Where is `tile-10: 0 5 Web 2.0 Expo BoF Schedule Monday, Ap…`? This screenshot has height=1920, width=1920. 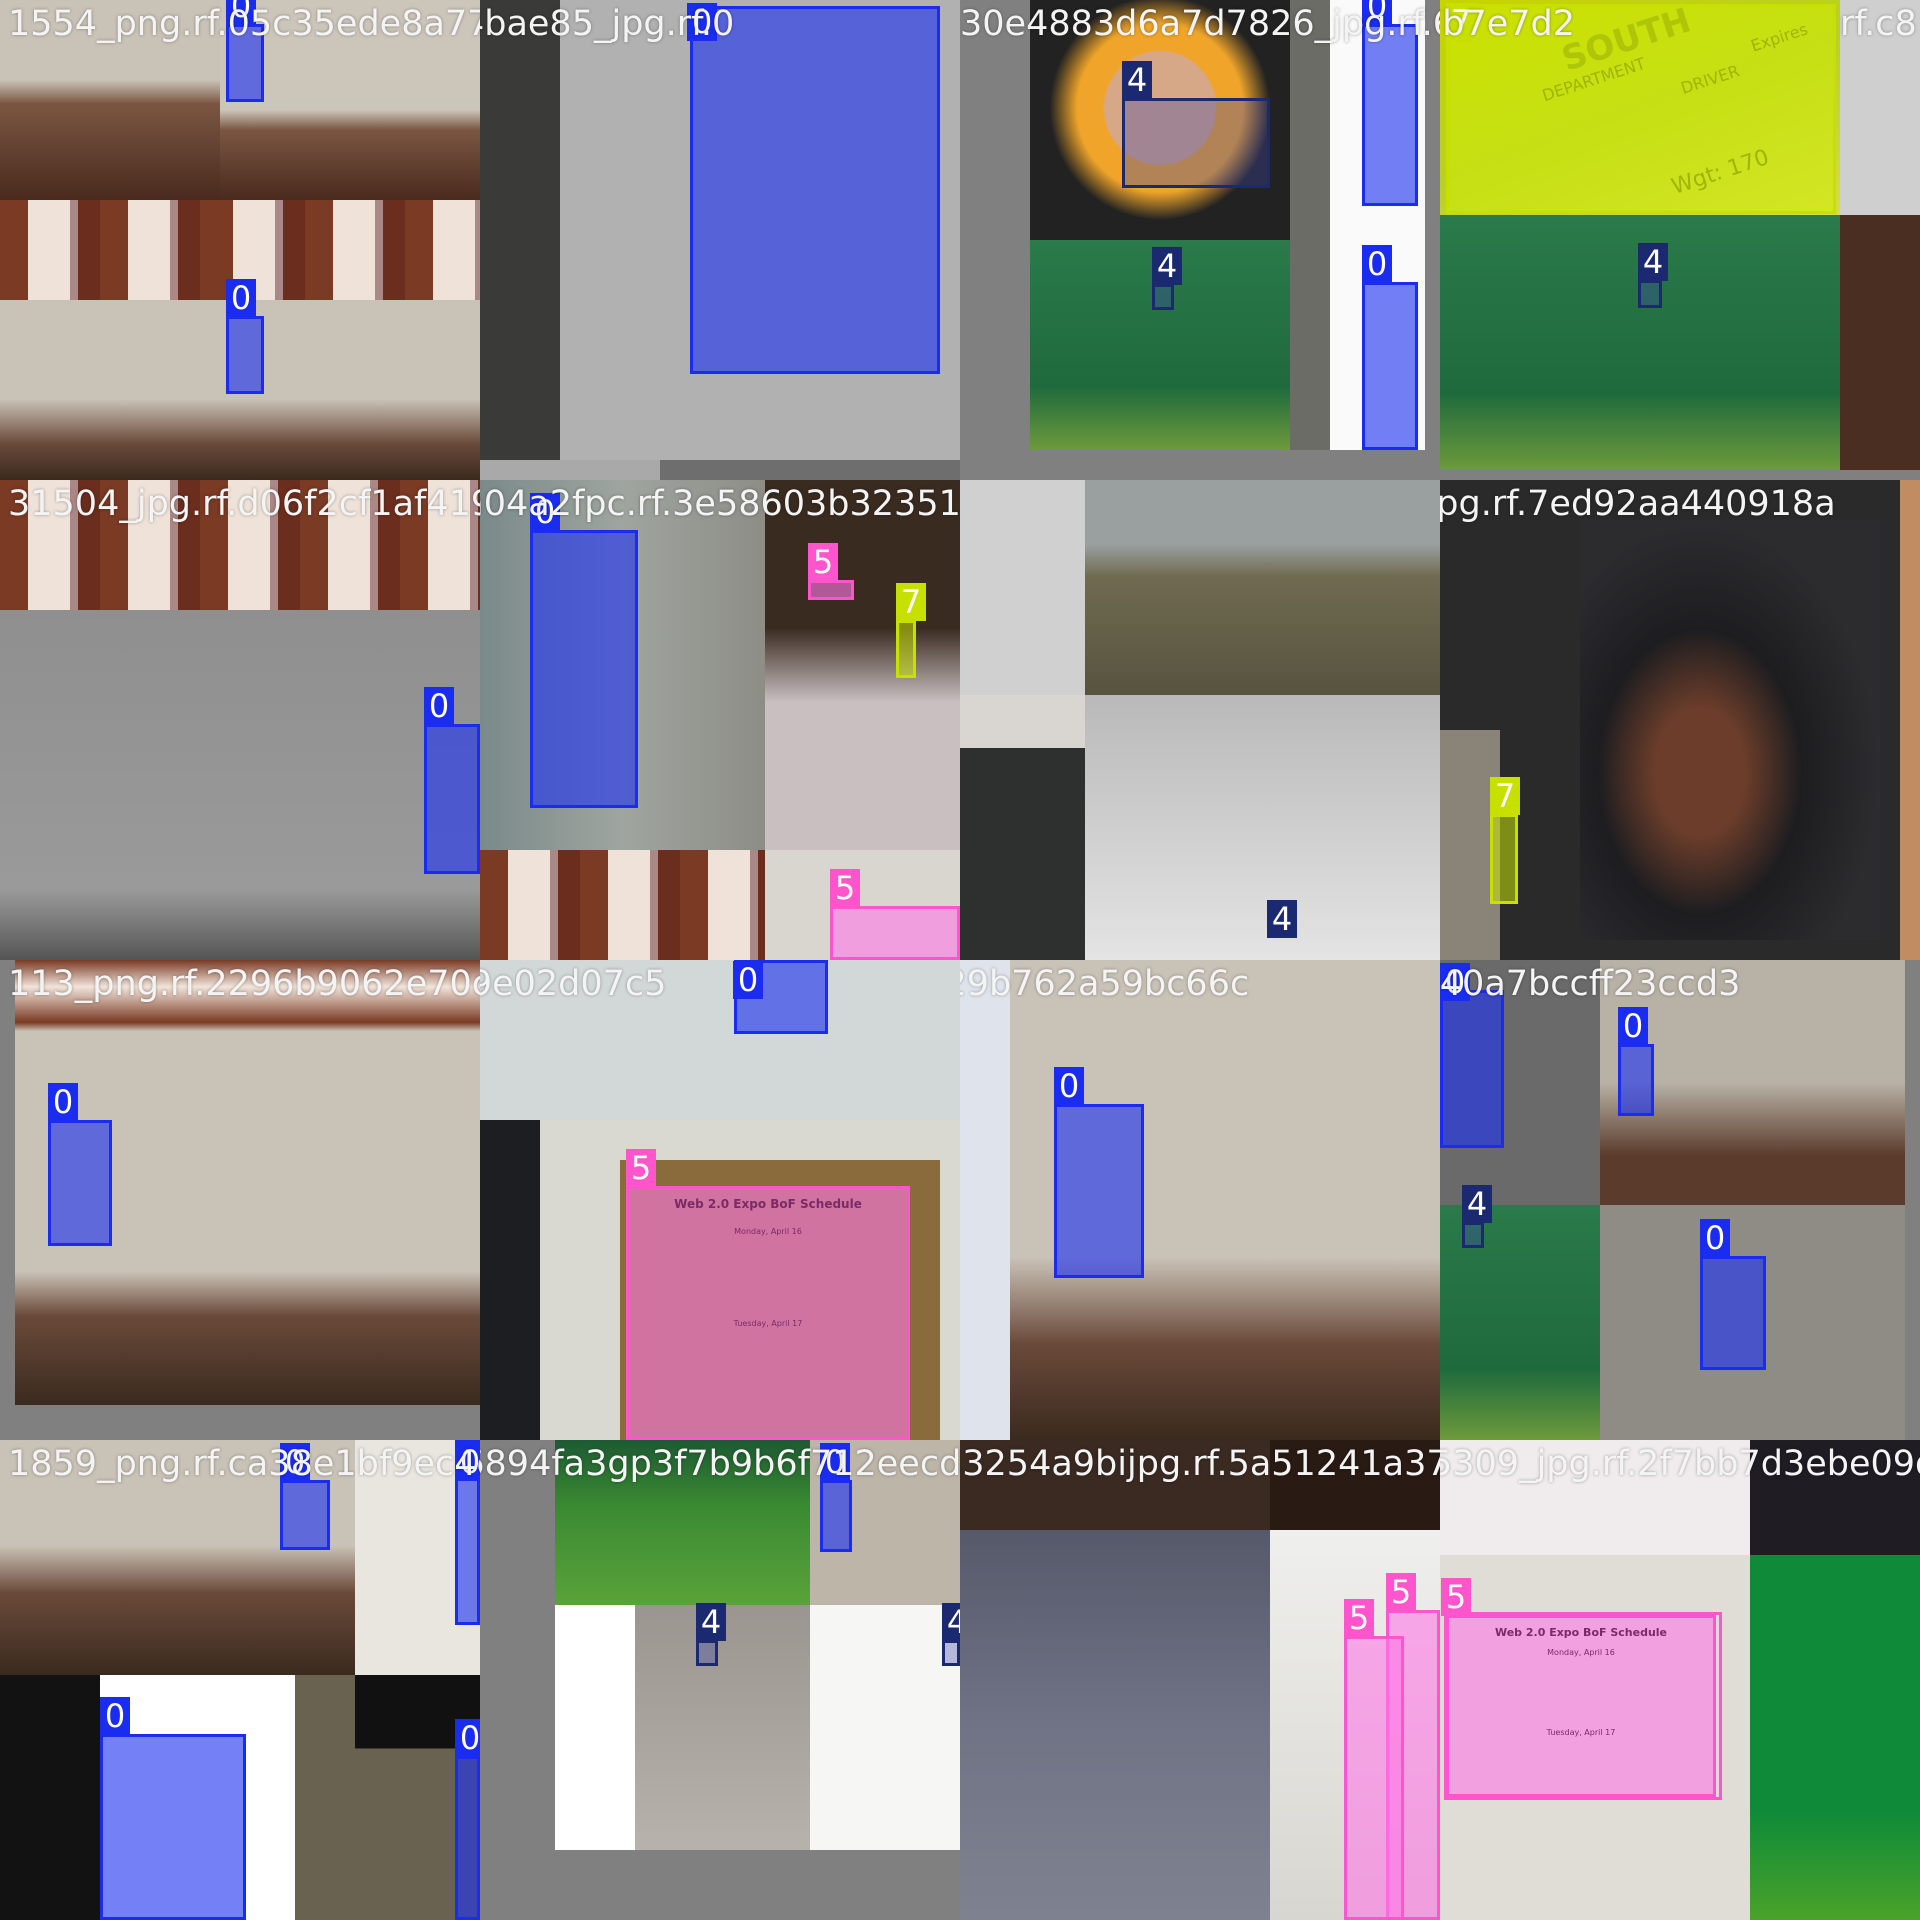 tile-10: 0 5 Web 2.0 Expo BoF Schedule Monday, Ap… is located at coordinates (720, 1200).